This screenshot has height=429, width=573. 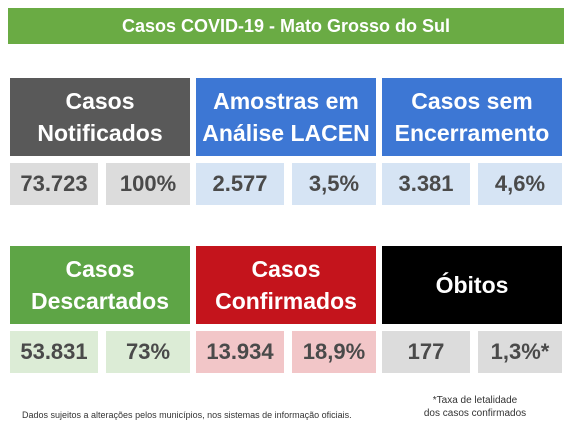 I want to click on card-casos-sem-encerramento: Casos sem Encerramento 3.381 4,6%, so click(x=472, y=141).